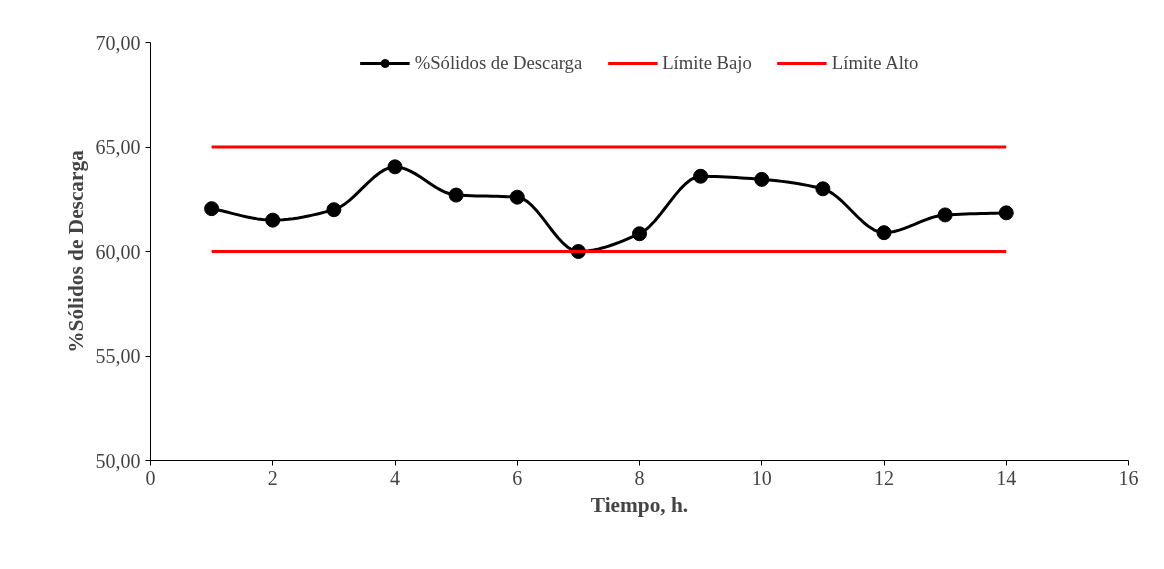 The image size is (1164, 569). What do you see at coordinates (517, 477) in the screenshot?
I see `x-tick-label: 6` at bounding box center [517, 477].